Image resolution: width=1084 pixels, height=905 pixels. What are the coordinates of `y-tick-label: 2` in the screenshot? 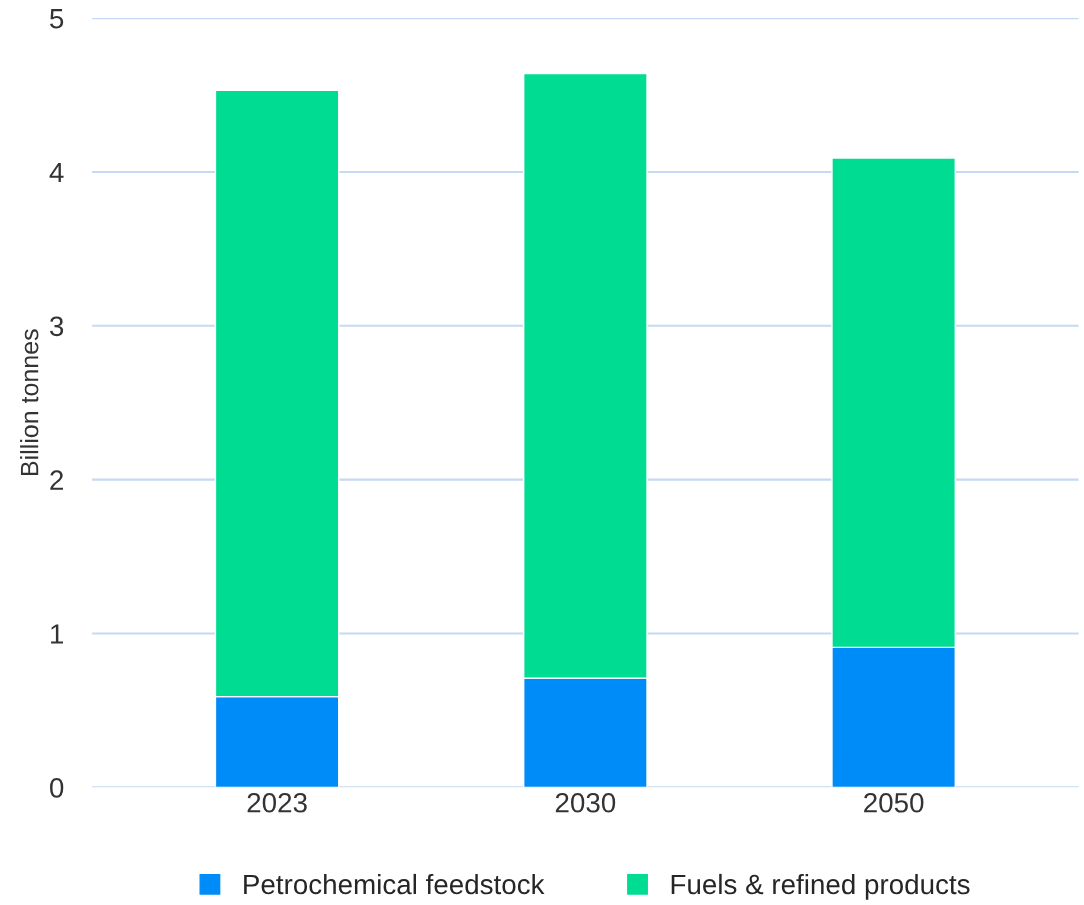 It's located at (56, 480).